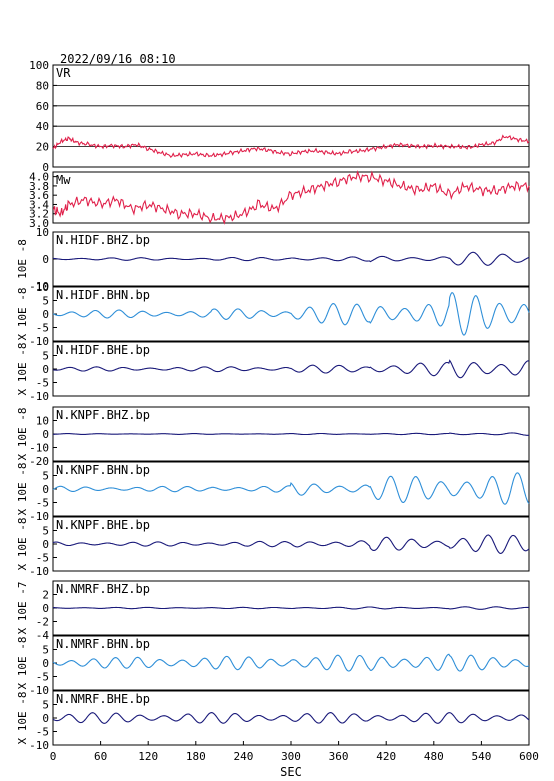 The width and height of the screenshot is (554, 781). I want to click on y-tick-label: -2, so click(42, 622).